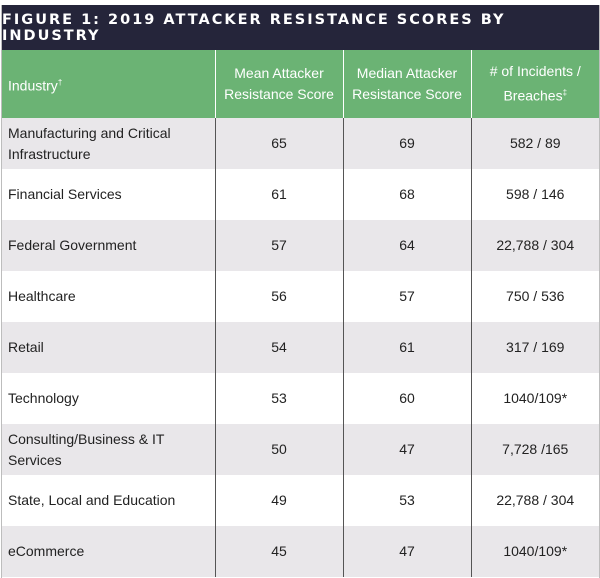 The height and width of the screenshot is (578, 600). What do you see at coordinates (108, 449) in the screenshot?
I see `table-cell: Consulting/Business & IT Services` at bounding box center [108, 449].